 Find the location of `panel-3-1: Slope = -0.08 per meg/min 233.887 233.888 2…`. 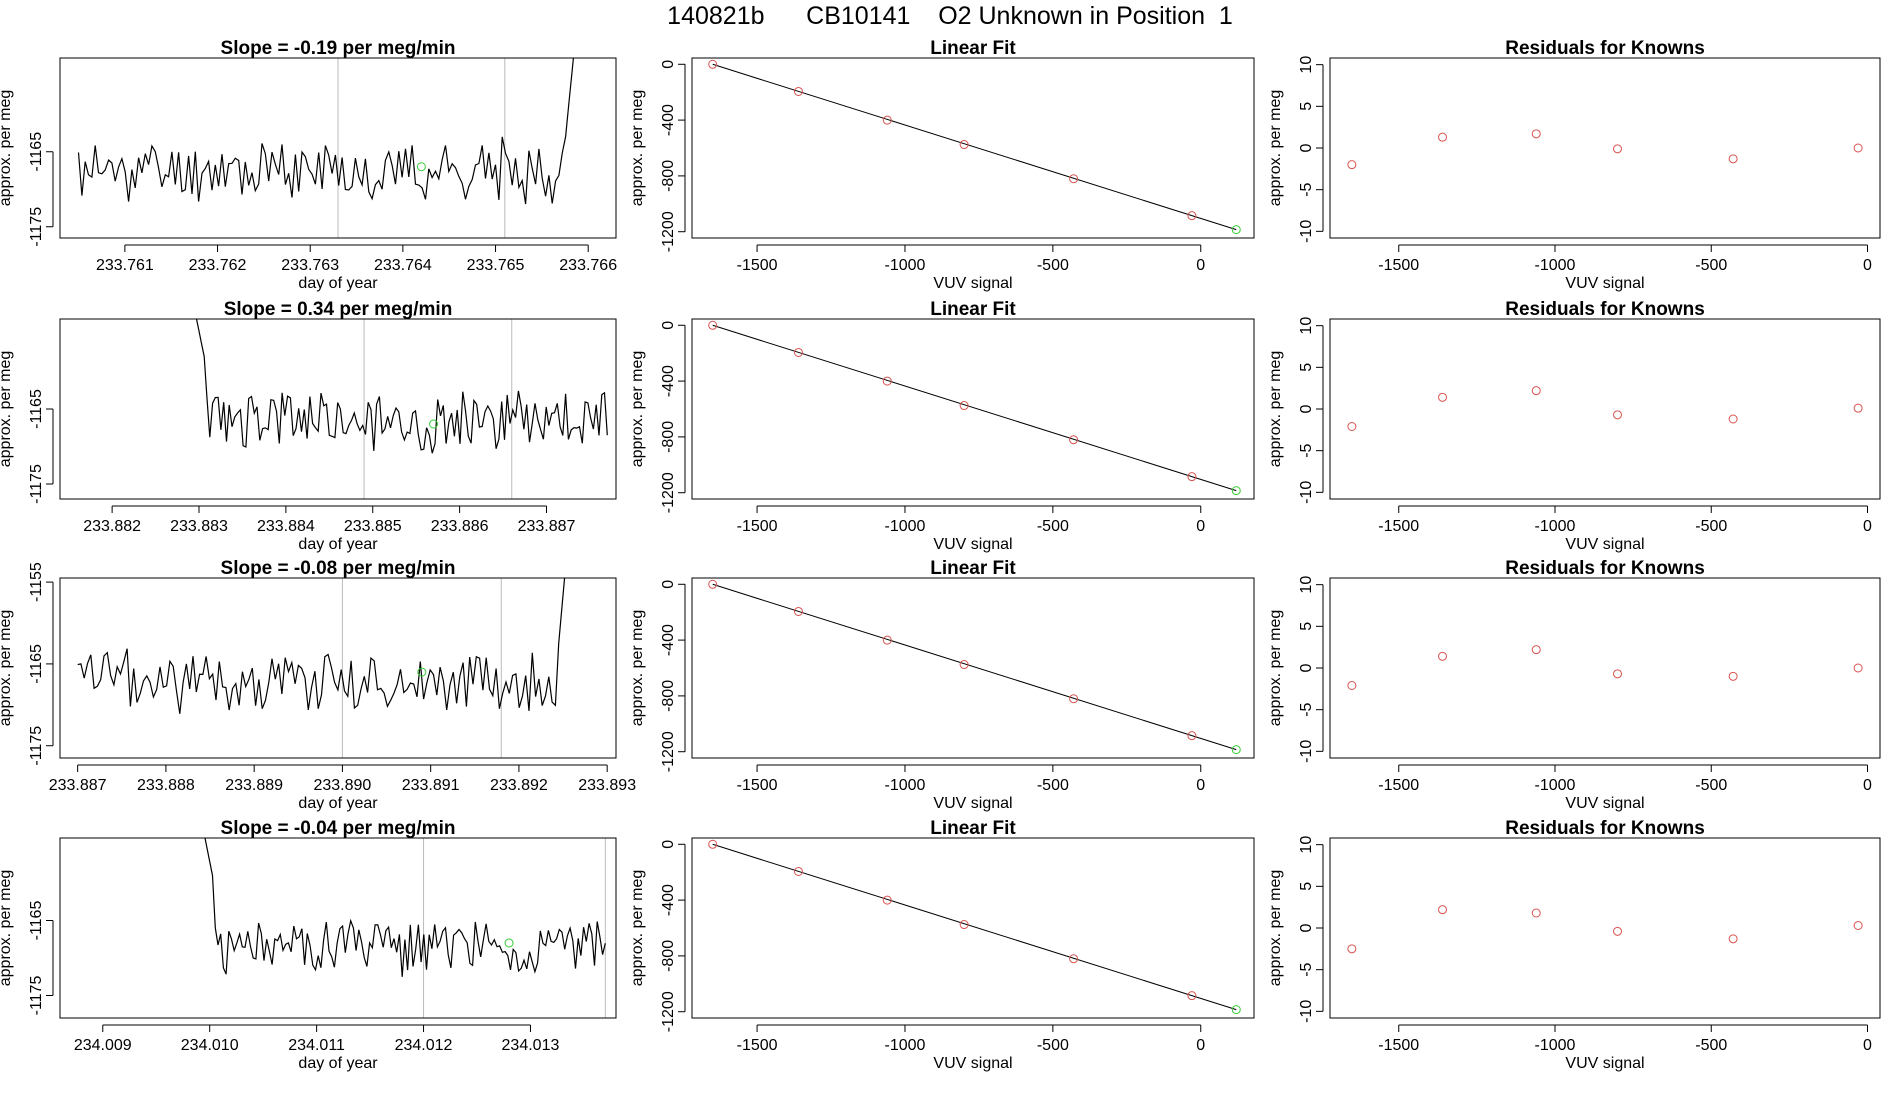

panel-3-1: Slope = -0.08 per meg/min 233.887 233.888 2… is located at coordinates (318, 685).